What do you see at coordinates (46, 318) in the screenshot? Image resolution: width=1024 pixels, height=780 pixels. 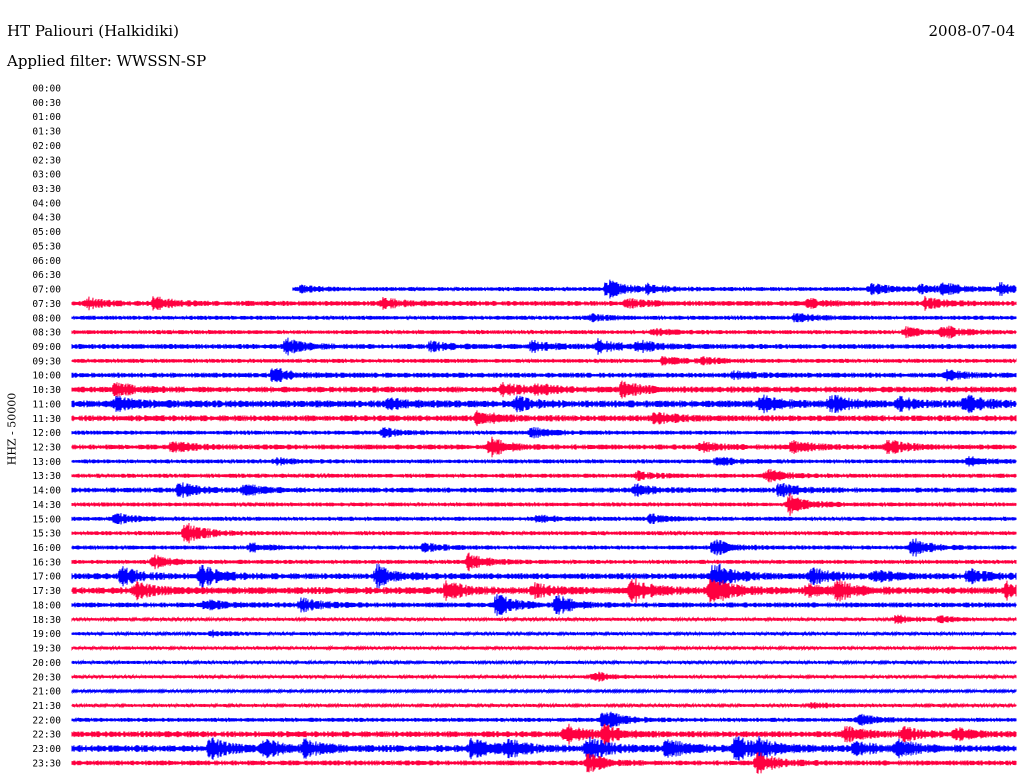 I see `time-tick-label: 08:00` at bounding box center [46, 318].